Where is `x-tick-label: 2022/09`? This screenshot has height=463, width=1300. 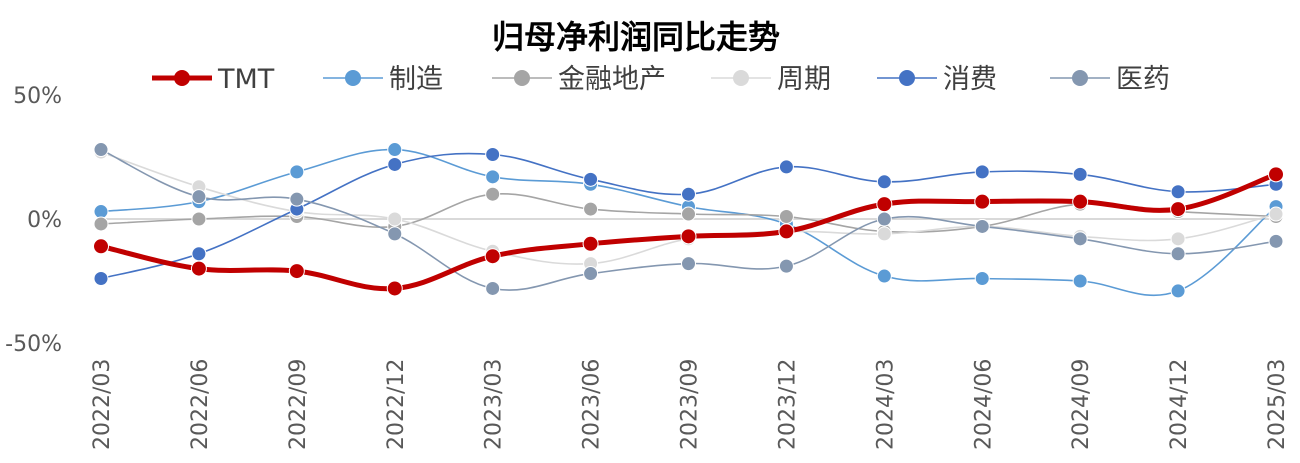
x-tick-label: 2022/09 is located at coordinates (298, 404).